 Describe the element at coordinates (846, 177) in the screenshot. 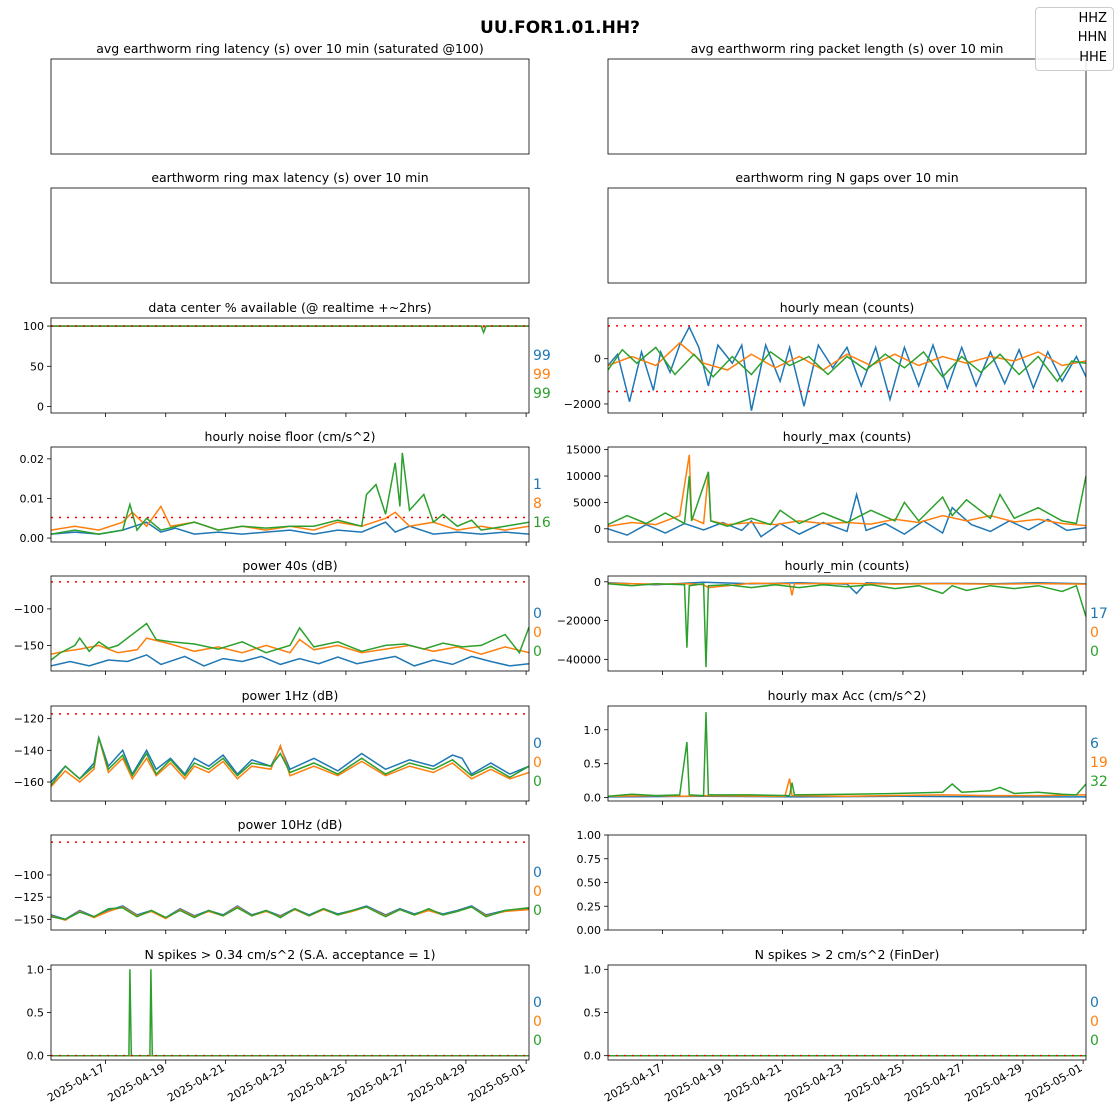

I see `subplot-title: earthworm ring N gaps over 10 min` at that location.